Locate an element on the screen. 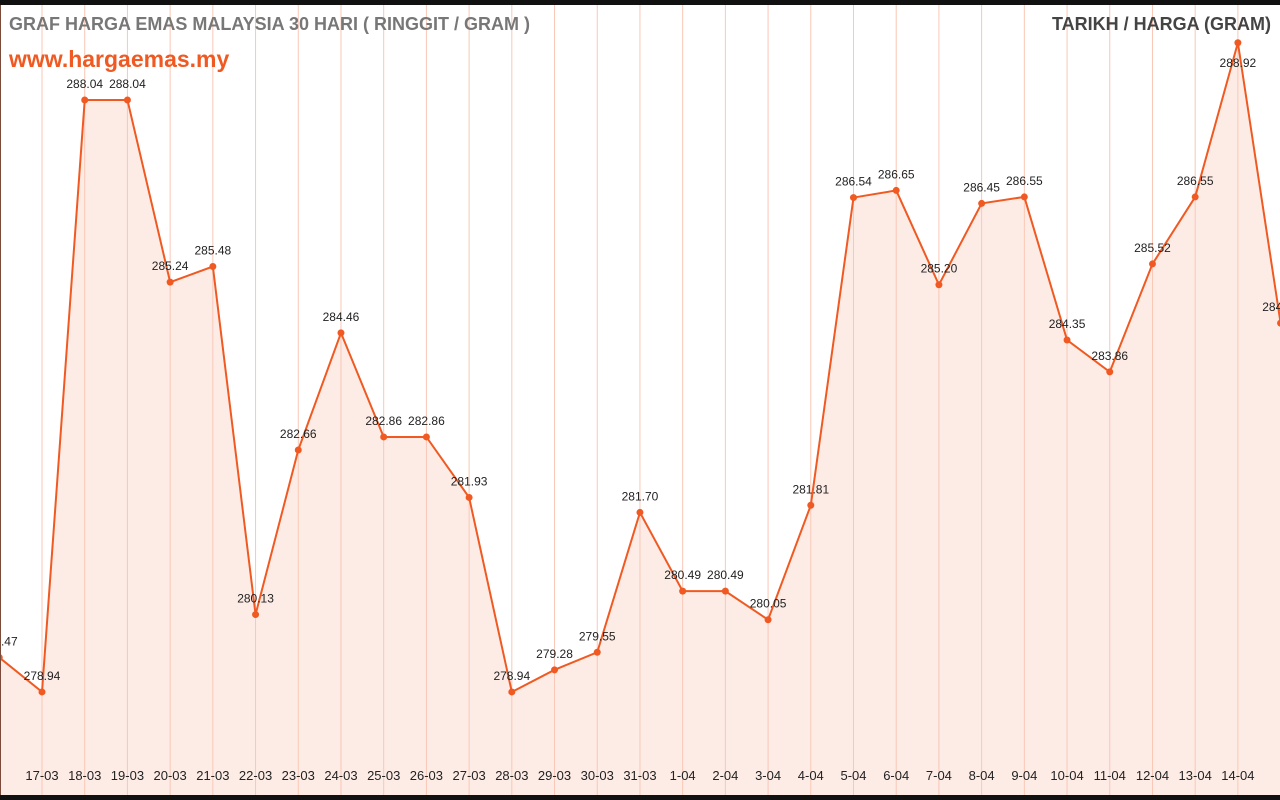 This screenshot has height=800, width=1280. x-tick-label: 6-04 is located at coordinates (896, 775).